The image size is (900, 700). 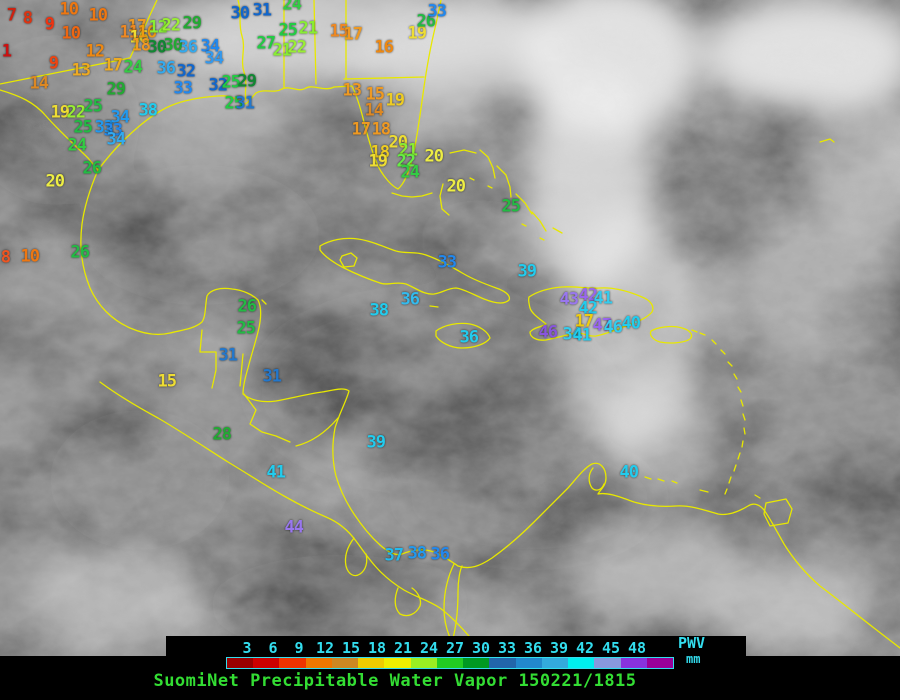 I want to click on azuero-peninsula, so click(x=408, y=602).